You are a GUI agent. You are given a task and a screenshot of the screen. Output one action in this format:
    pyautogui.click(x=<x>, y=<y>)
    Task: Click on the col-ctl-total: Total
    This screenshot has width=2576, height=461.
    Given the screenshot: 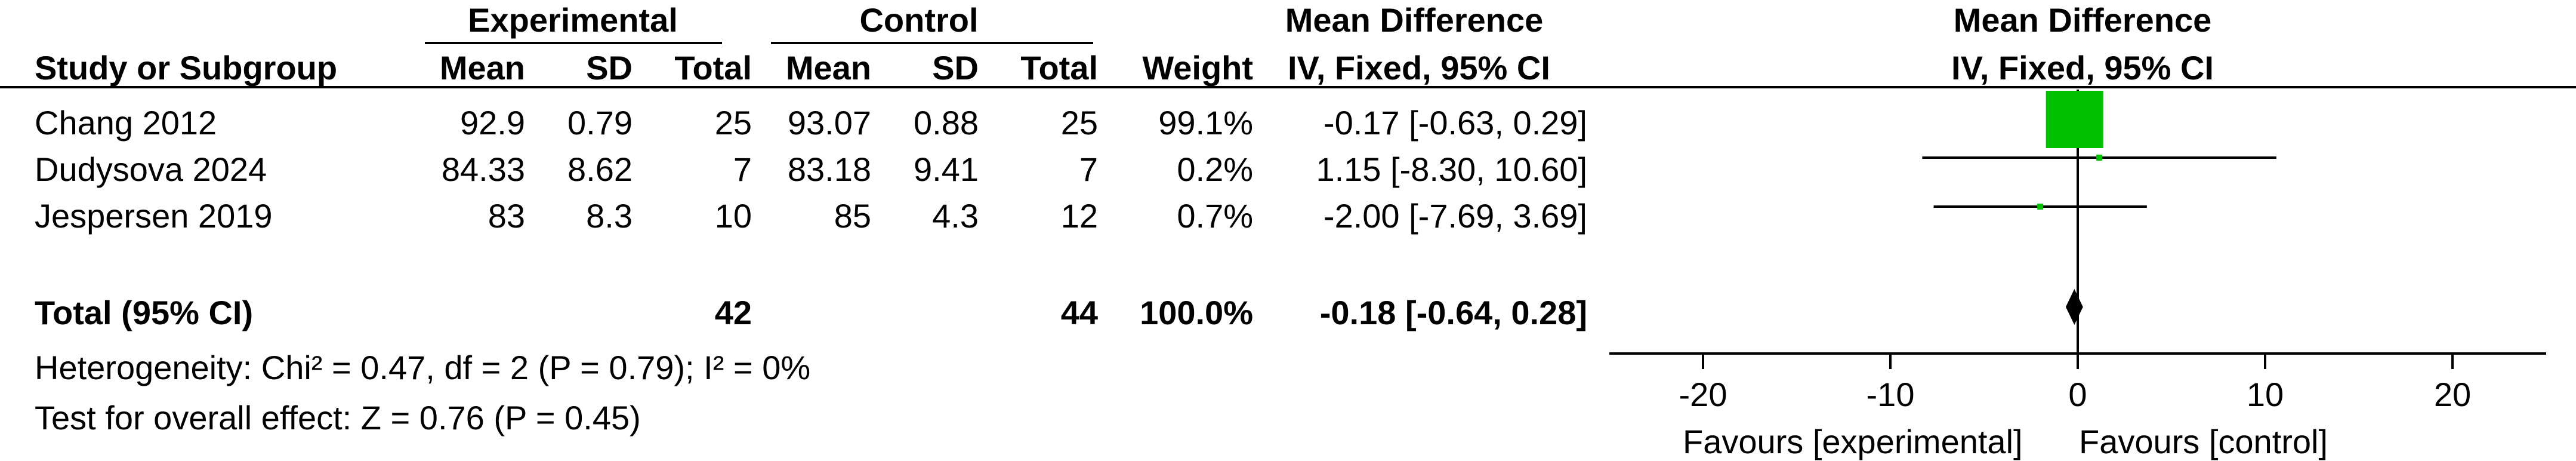 What is the action you would take?
    pyautogui.click(x=1059, y=68)
    